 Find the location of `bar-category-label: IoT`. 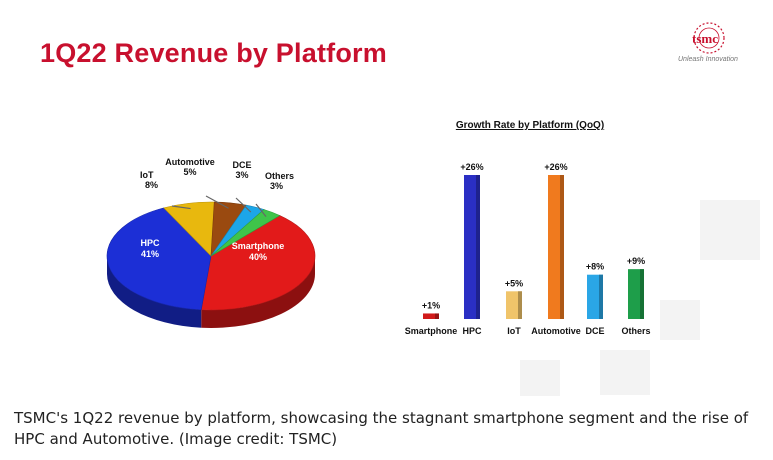

bar-category-label: IoT is located at coordinates (514, 331).